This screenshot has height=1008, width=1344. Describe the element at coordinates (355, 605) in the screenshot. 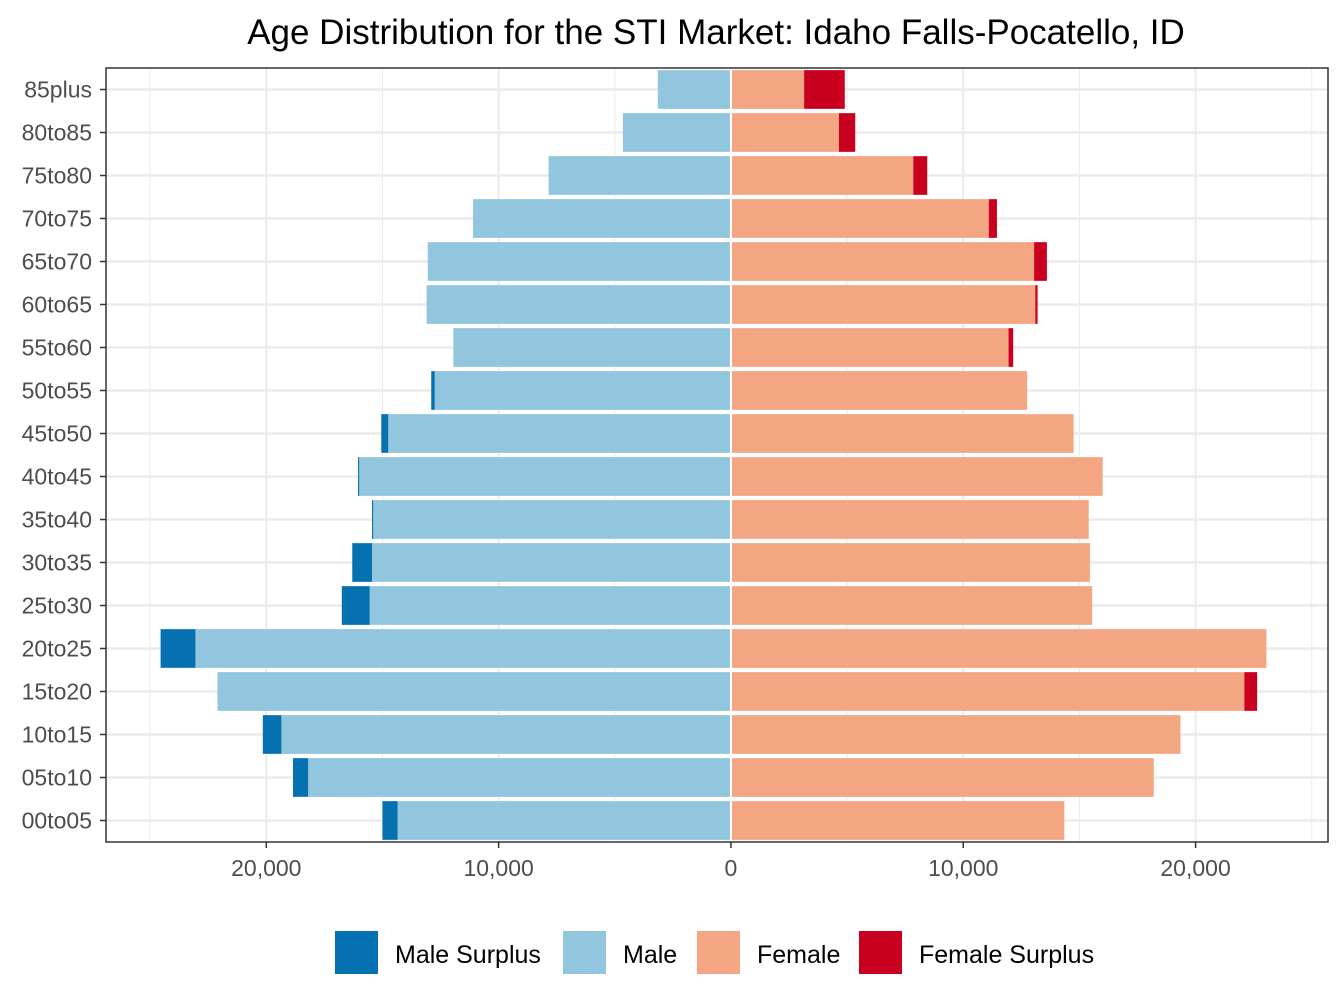

I see `bar-male-surplus-25to30` at that location.